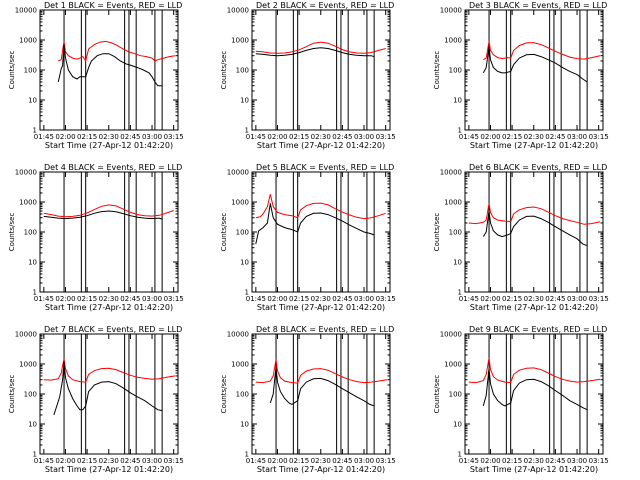 Image resolution: width=640 pixels, height=480 pixels. I want to click on panel-title: Det 3 BLACK = Events, RED = LLD, so click(538, 5).